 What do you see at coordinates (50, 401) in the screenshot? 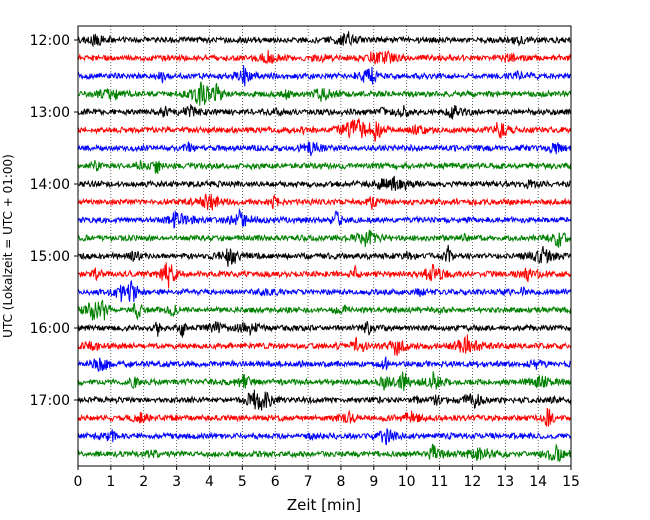
I see `y-tick-label: 17:00` at bounding box center [50, 401].